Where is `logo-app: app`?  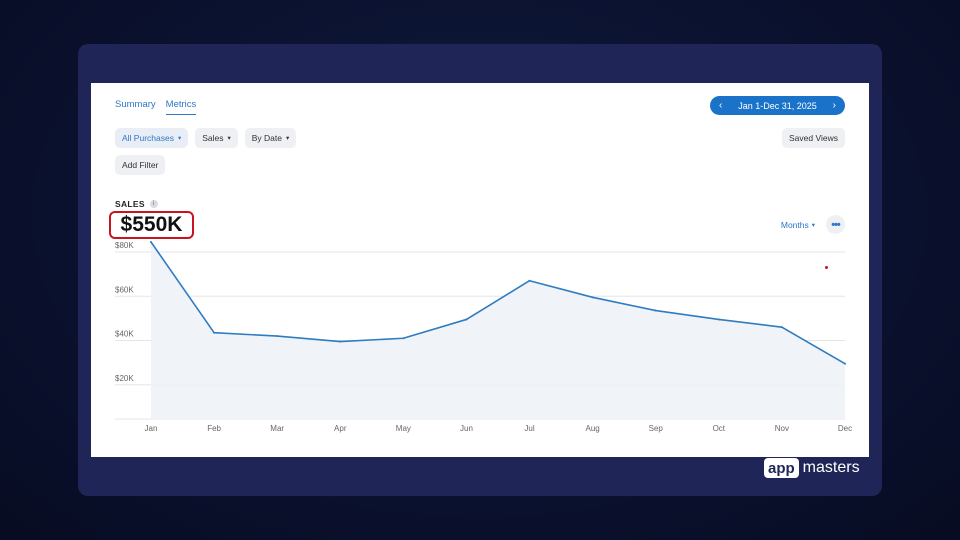
logo-app: app is located at coordinates (781, 468).